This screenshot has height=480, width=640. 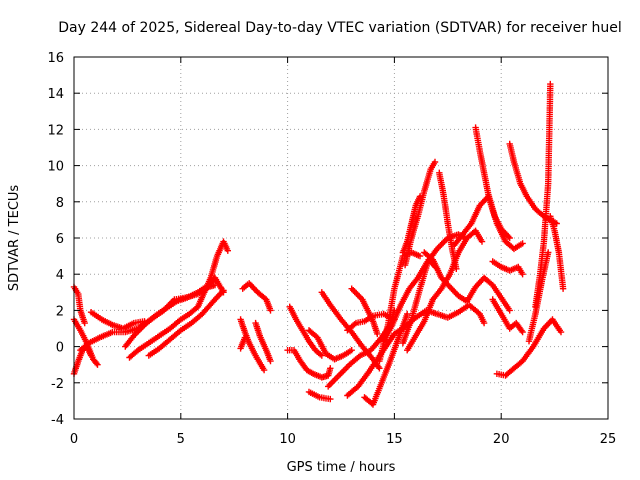 What do you see at coordinates (57, 420) in the screenshot?
I see `y-tick-label: -4` at bounding box center [57, 420].